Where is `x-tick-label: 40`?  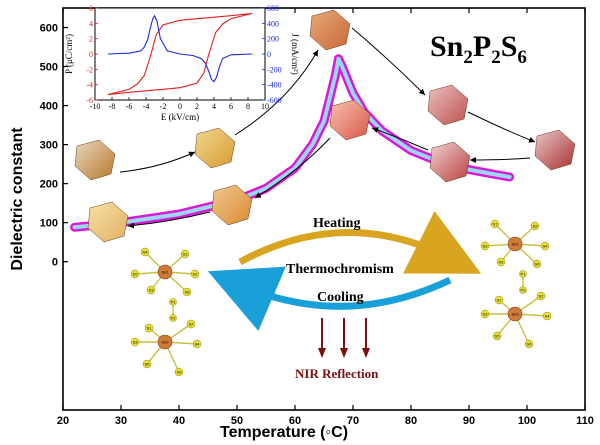
x-tick-label: 40 is located at coordinates (179, 421).